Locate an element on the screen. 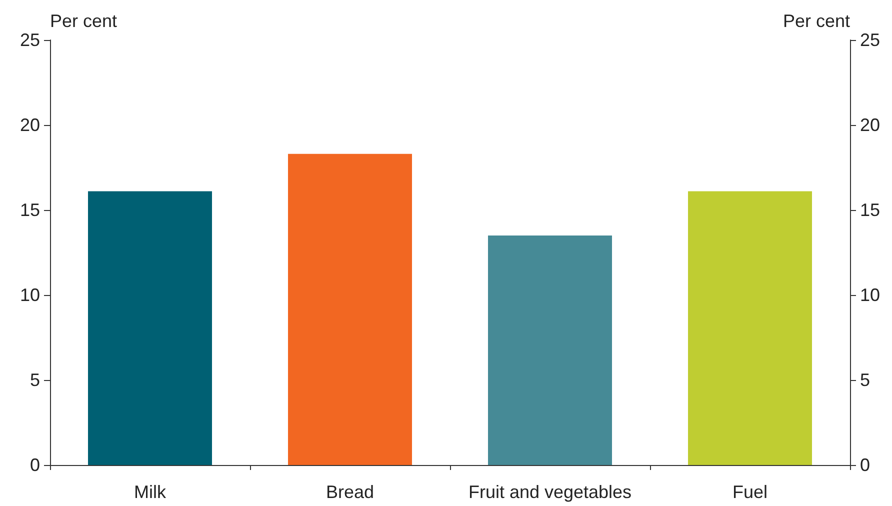 The width and height of the screenshot is (892, 506). y-tick-label: 25 is located at coordinates (30, 40).